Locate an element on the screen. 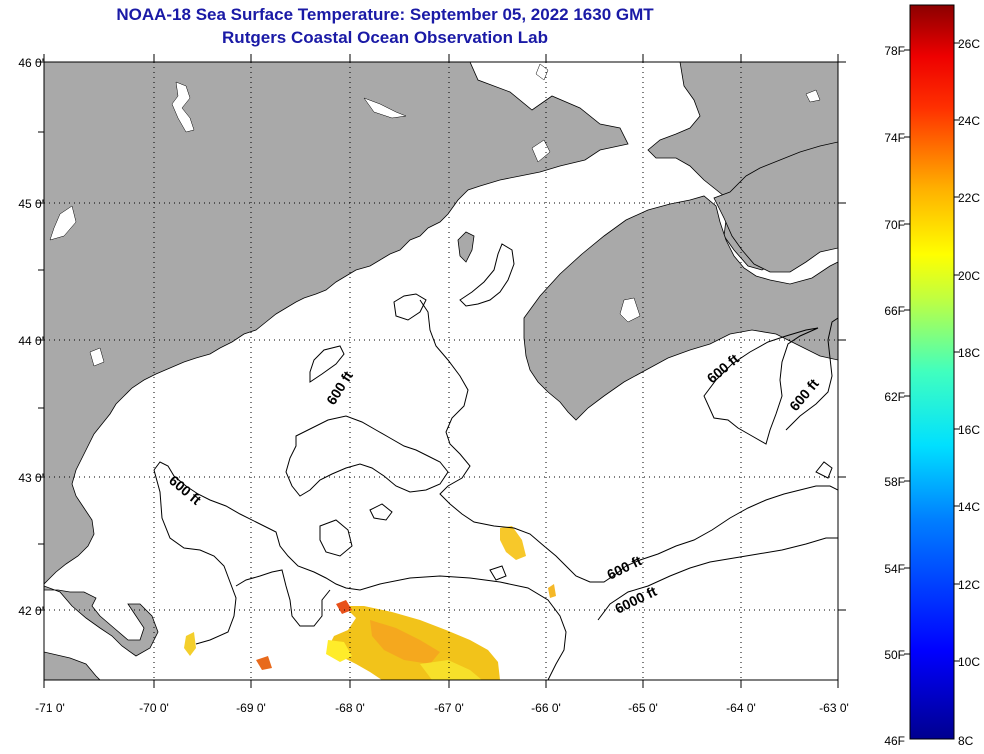 Image resolution: width=984 pixels, height=754 pixels. land-cape-cod is located at coordinates (101, 621).